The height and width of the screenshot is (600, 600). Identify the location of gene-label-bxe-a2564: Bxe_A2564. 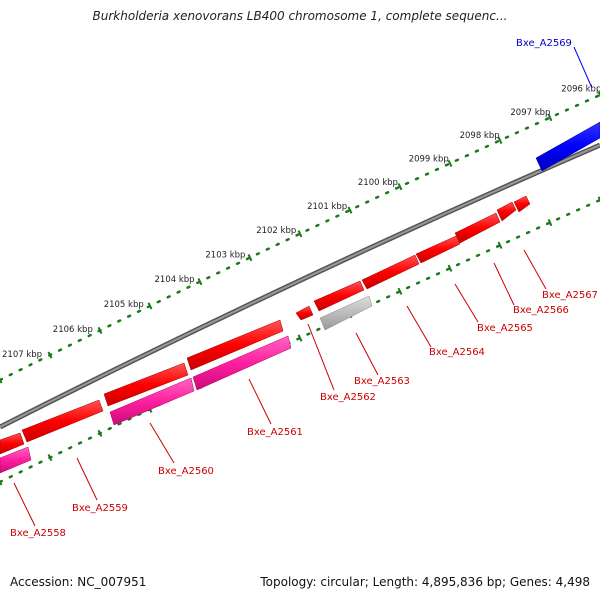
(457, 352).